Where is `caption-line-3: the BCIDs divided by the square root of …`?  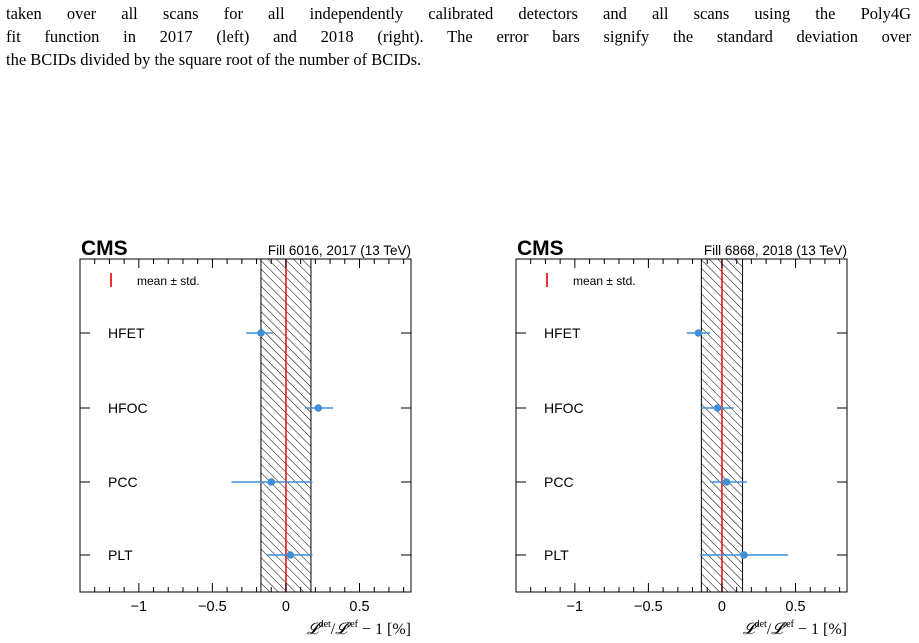 caption-line-3: the BCIDs divided by the square root of … is located at coordinates (214, 59).